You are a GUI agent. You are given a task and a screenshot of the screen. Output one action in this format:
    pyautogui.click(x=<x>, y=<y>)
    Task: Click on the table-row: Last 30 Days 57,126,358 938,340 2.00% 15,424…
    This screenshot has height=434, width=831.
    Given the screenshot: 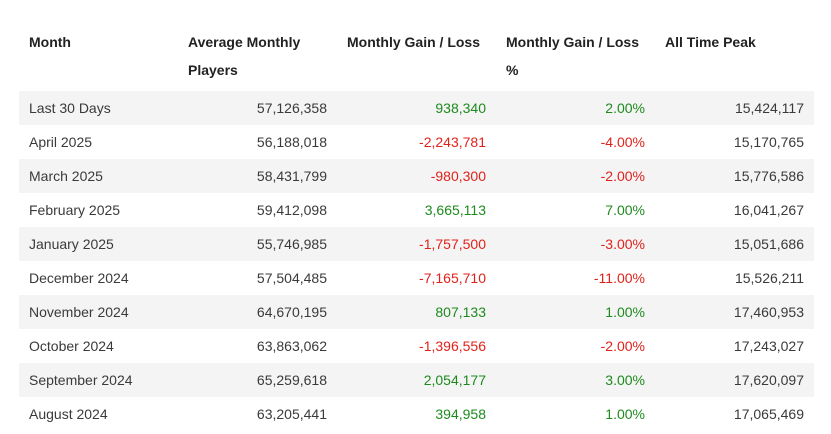 What is the action you would take?
    pyautogui.click(x=416, y=108)
    